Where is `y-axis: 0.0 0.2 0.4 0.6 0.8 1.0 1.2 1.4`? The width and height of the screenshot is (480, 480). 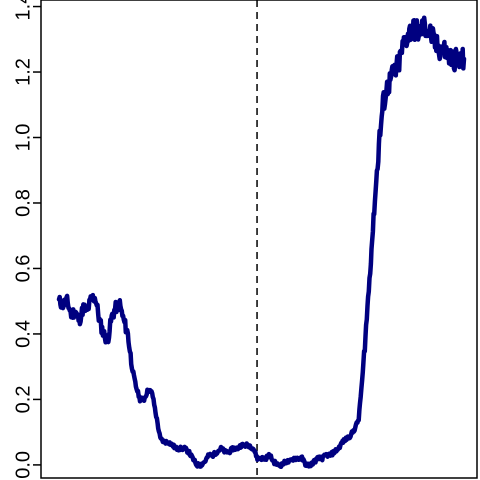
y-axis: 0.0 0.2 0.4 0.6 0.8 1.0 1.2 1.4 is located at coordinates (26, 239).